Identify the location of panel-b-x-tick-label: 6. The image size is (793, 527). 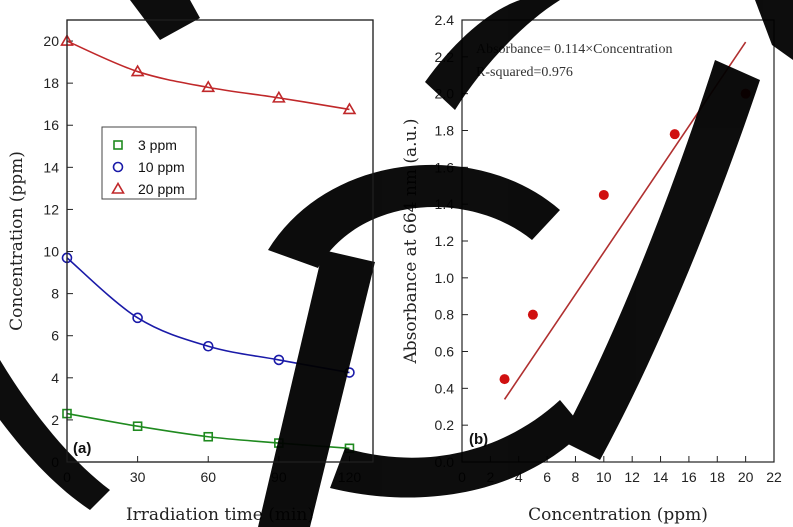
(547, 477).